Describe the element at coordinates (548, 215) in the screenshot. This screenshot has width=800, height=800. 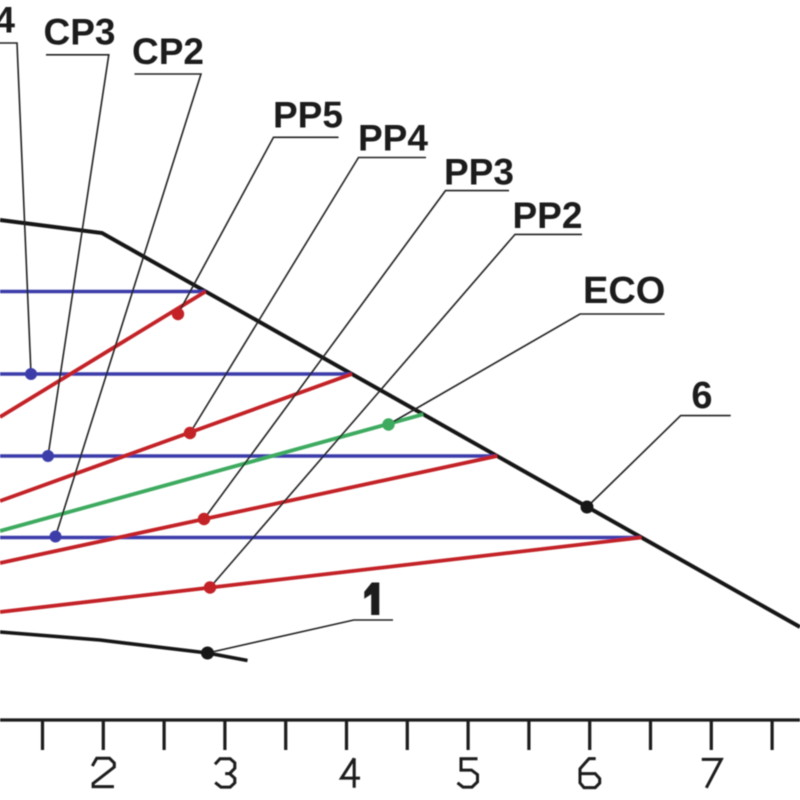
I see `svg-text: PP2` at that location.